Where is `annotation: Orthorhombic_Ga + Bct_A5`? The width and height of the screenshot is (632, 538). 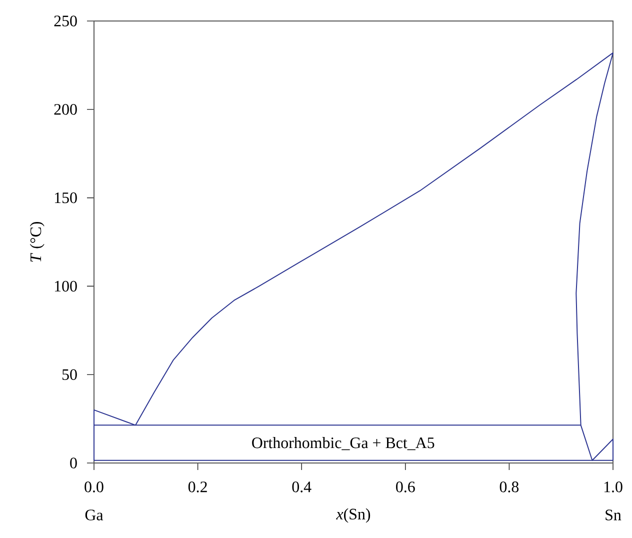 annotation: Orthorhombic_Ga + Bct_A5 is located at coordinates (343, 443).